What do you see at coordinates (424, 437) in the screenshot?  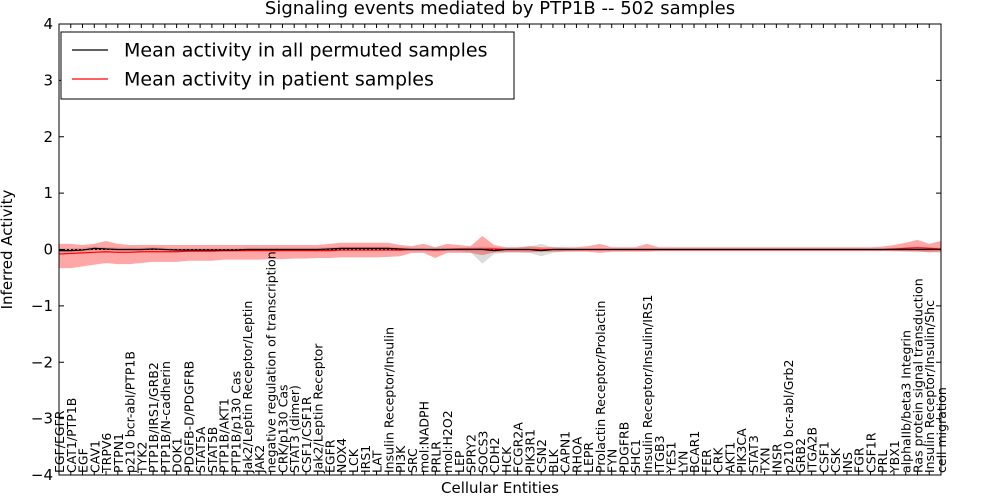 I see `x-tick-label: mol:NADPH` at bounding box center [424, 437].